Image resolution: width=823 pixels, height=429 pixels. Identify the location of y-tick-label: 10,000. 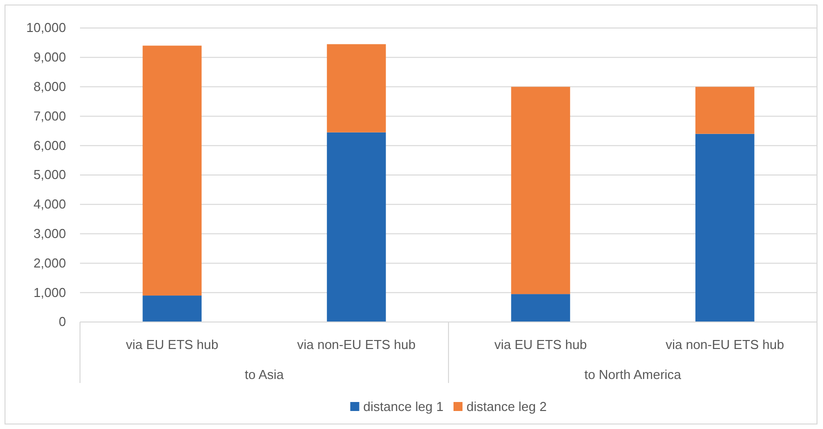
(46, 28).